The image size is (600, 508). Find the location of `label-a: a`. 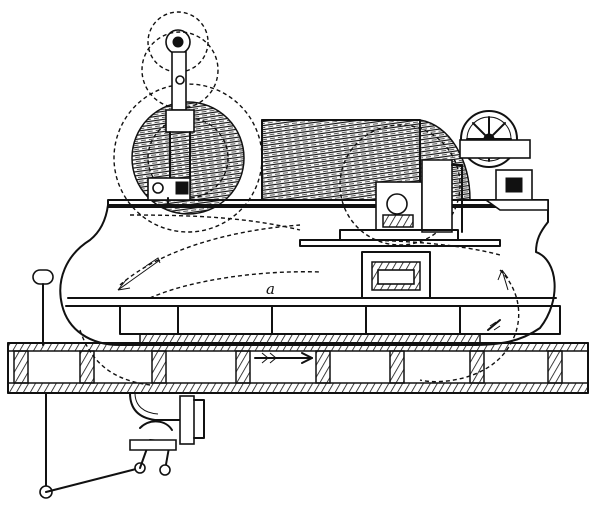

label-a: a is located at coordinates (270, 289).